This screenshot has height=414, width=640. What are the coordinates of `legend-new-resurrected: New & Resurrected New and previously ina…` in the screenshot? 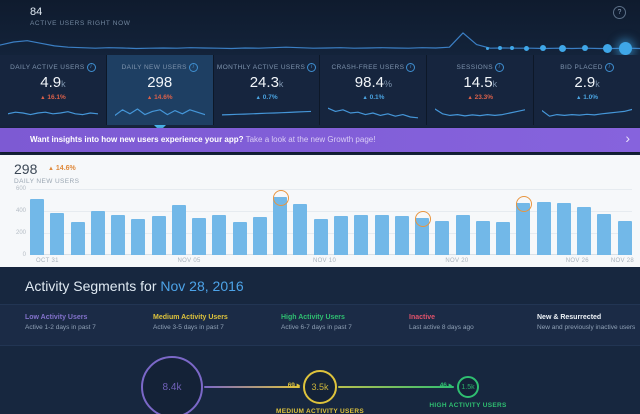 It's located at (576, 329).